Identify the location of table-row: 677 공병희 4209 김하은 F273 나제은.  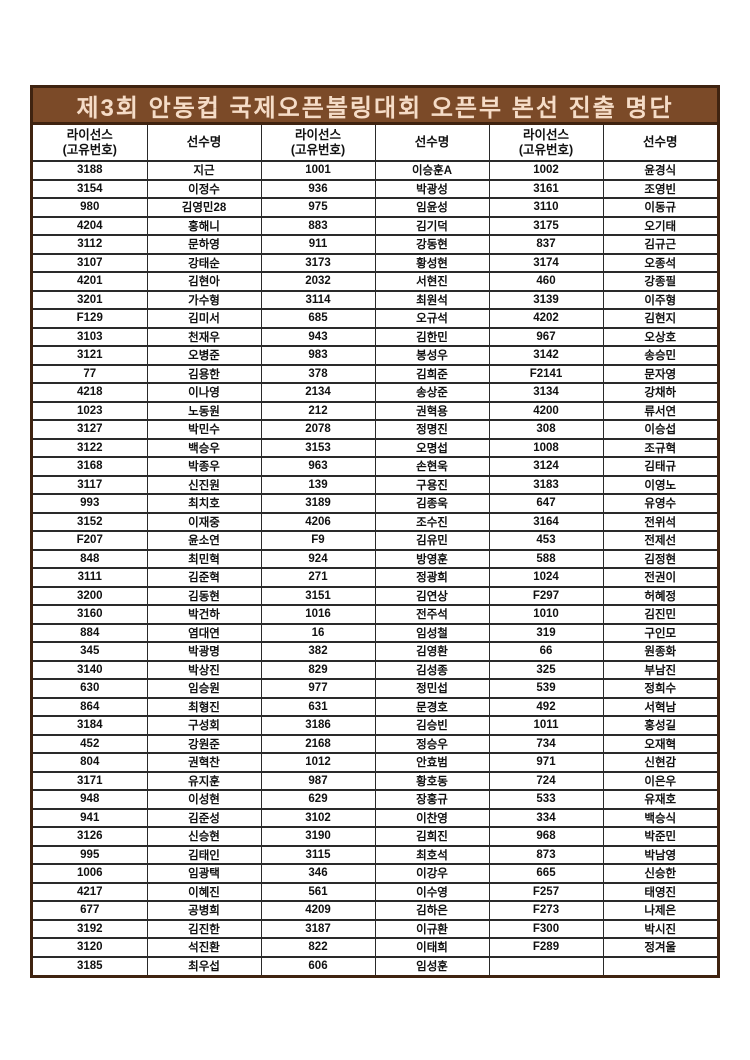
(375, 910).